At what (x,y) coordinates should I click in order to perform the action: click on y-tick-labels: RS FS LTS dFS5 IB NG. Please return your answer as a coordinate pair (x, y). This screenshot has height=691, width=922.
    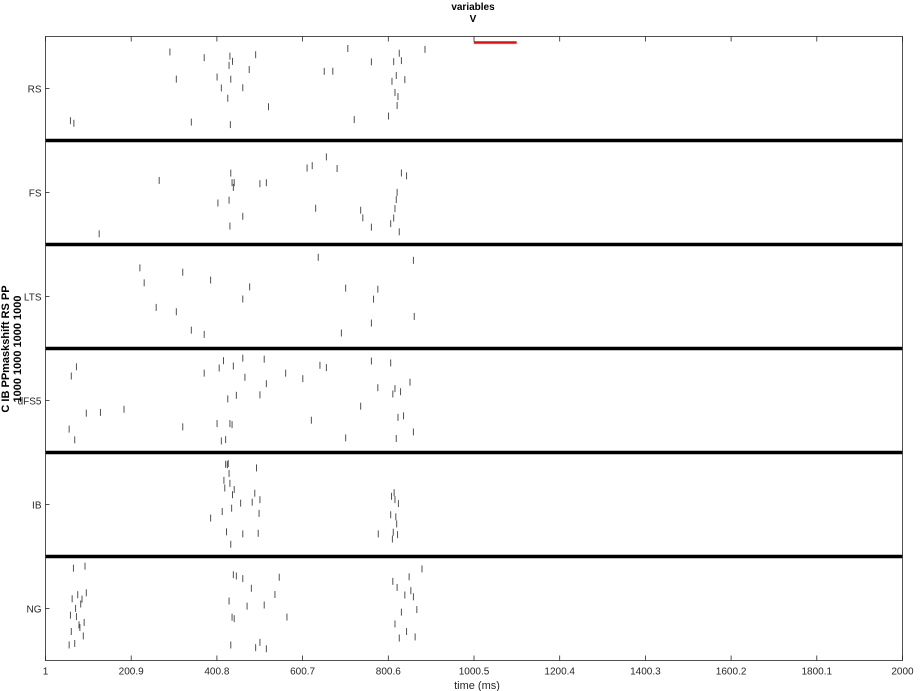
    Looking at the image, I should click on (34, 350).